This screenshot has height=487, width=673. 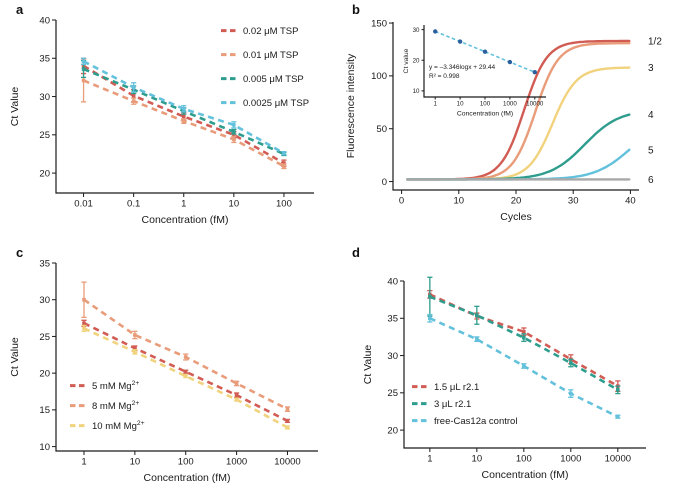 I want to click on curve-label: 6, so click(x=651, y=180).